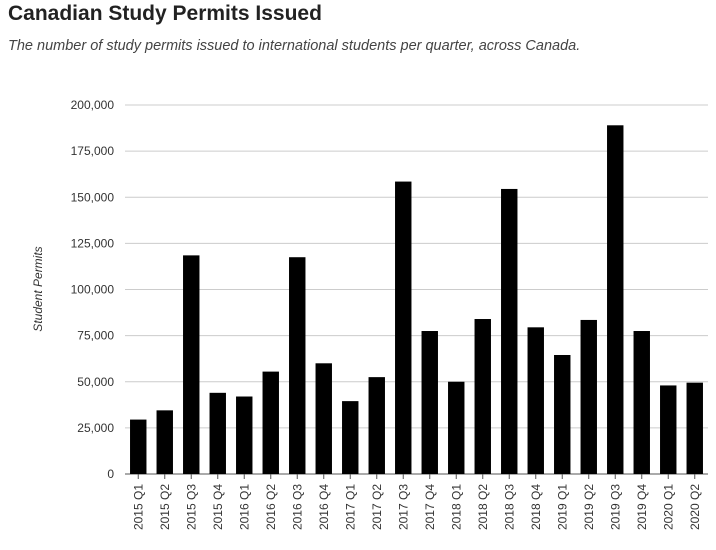  What do you see at coordinates (350, 507) in the screenshot?
I see `x-tick-label: 2017 Q1` at bounding box center [350, 507].